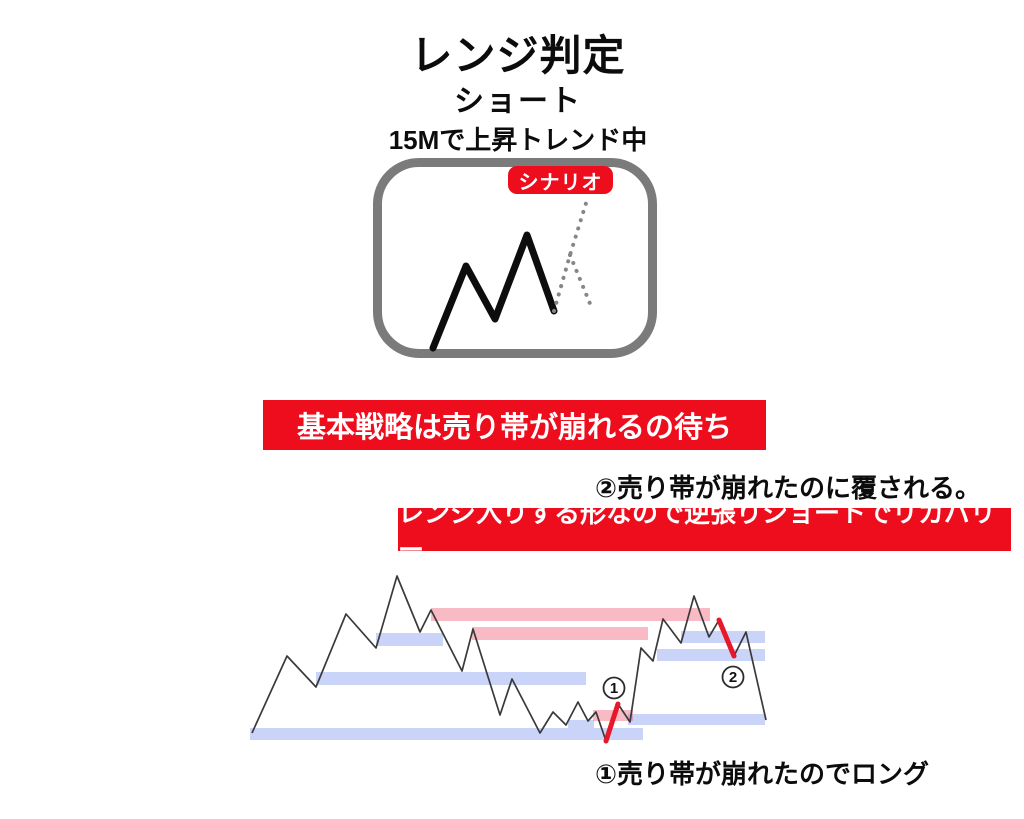 This screenshot has width=1024, height=819. What do you see at coordinates (560, 180) in the screenshot?
I see `scenario-label: シナリオ` at bounding box center [560, 180].